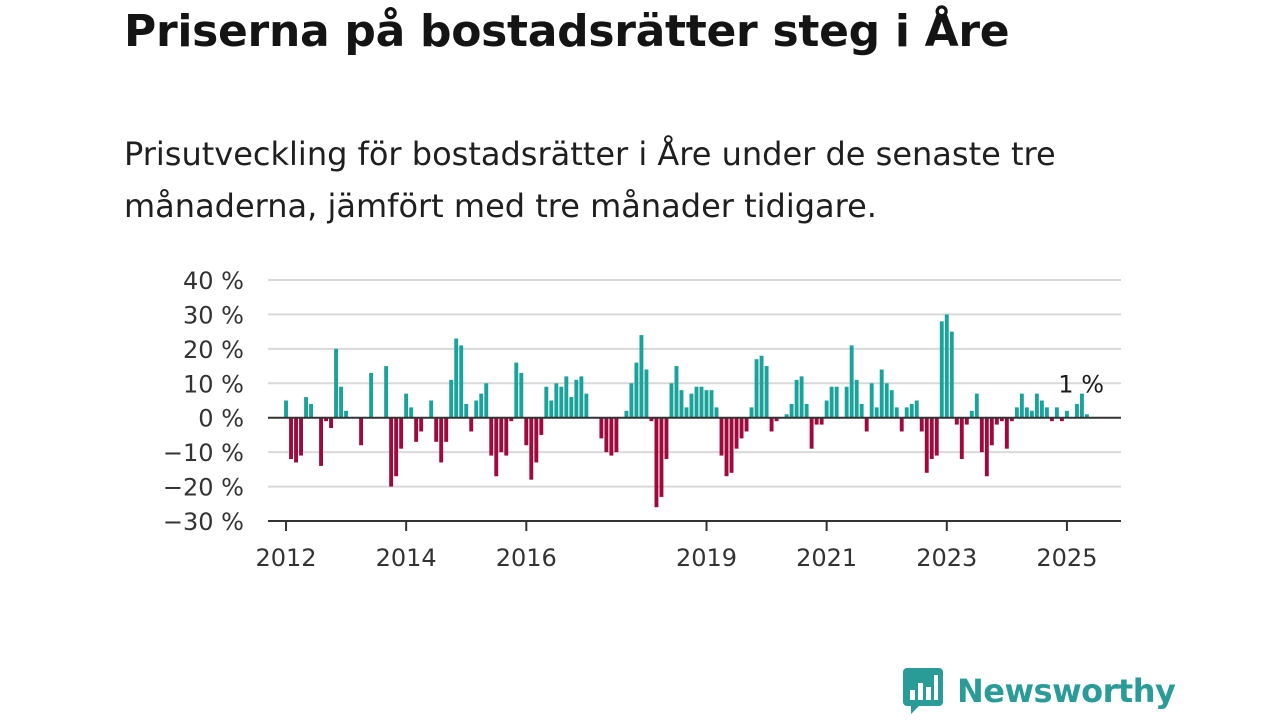 This screenshot has width=1280, height=720. Describe the element at coordinates (923, 691) in the screenshot. I see `newsworthy-logo-icon` at that location.